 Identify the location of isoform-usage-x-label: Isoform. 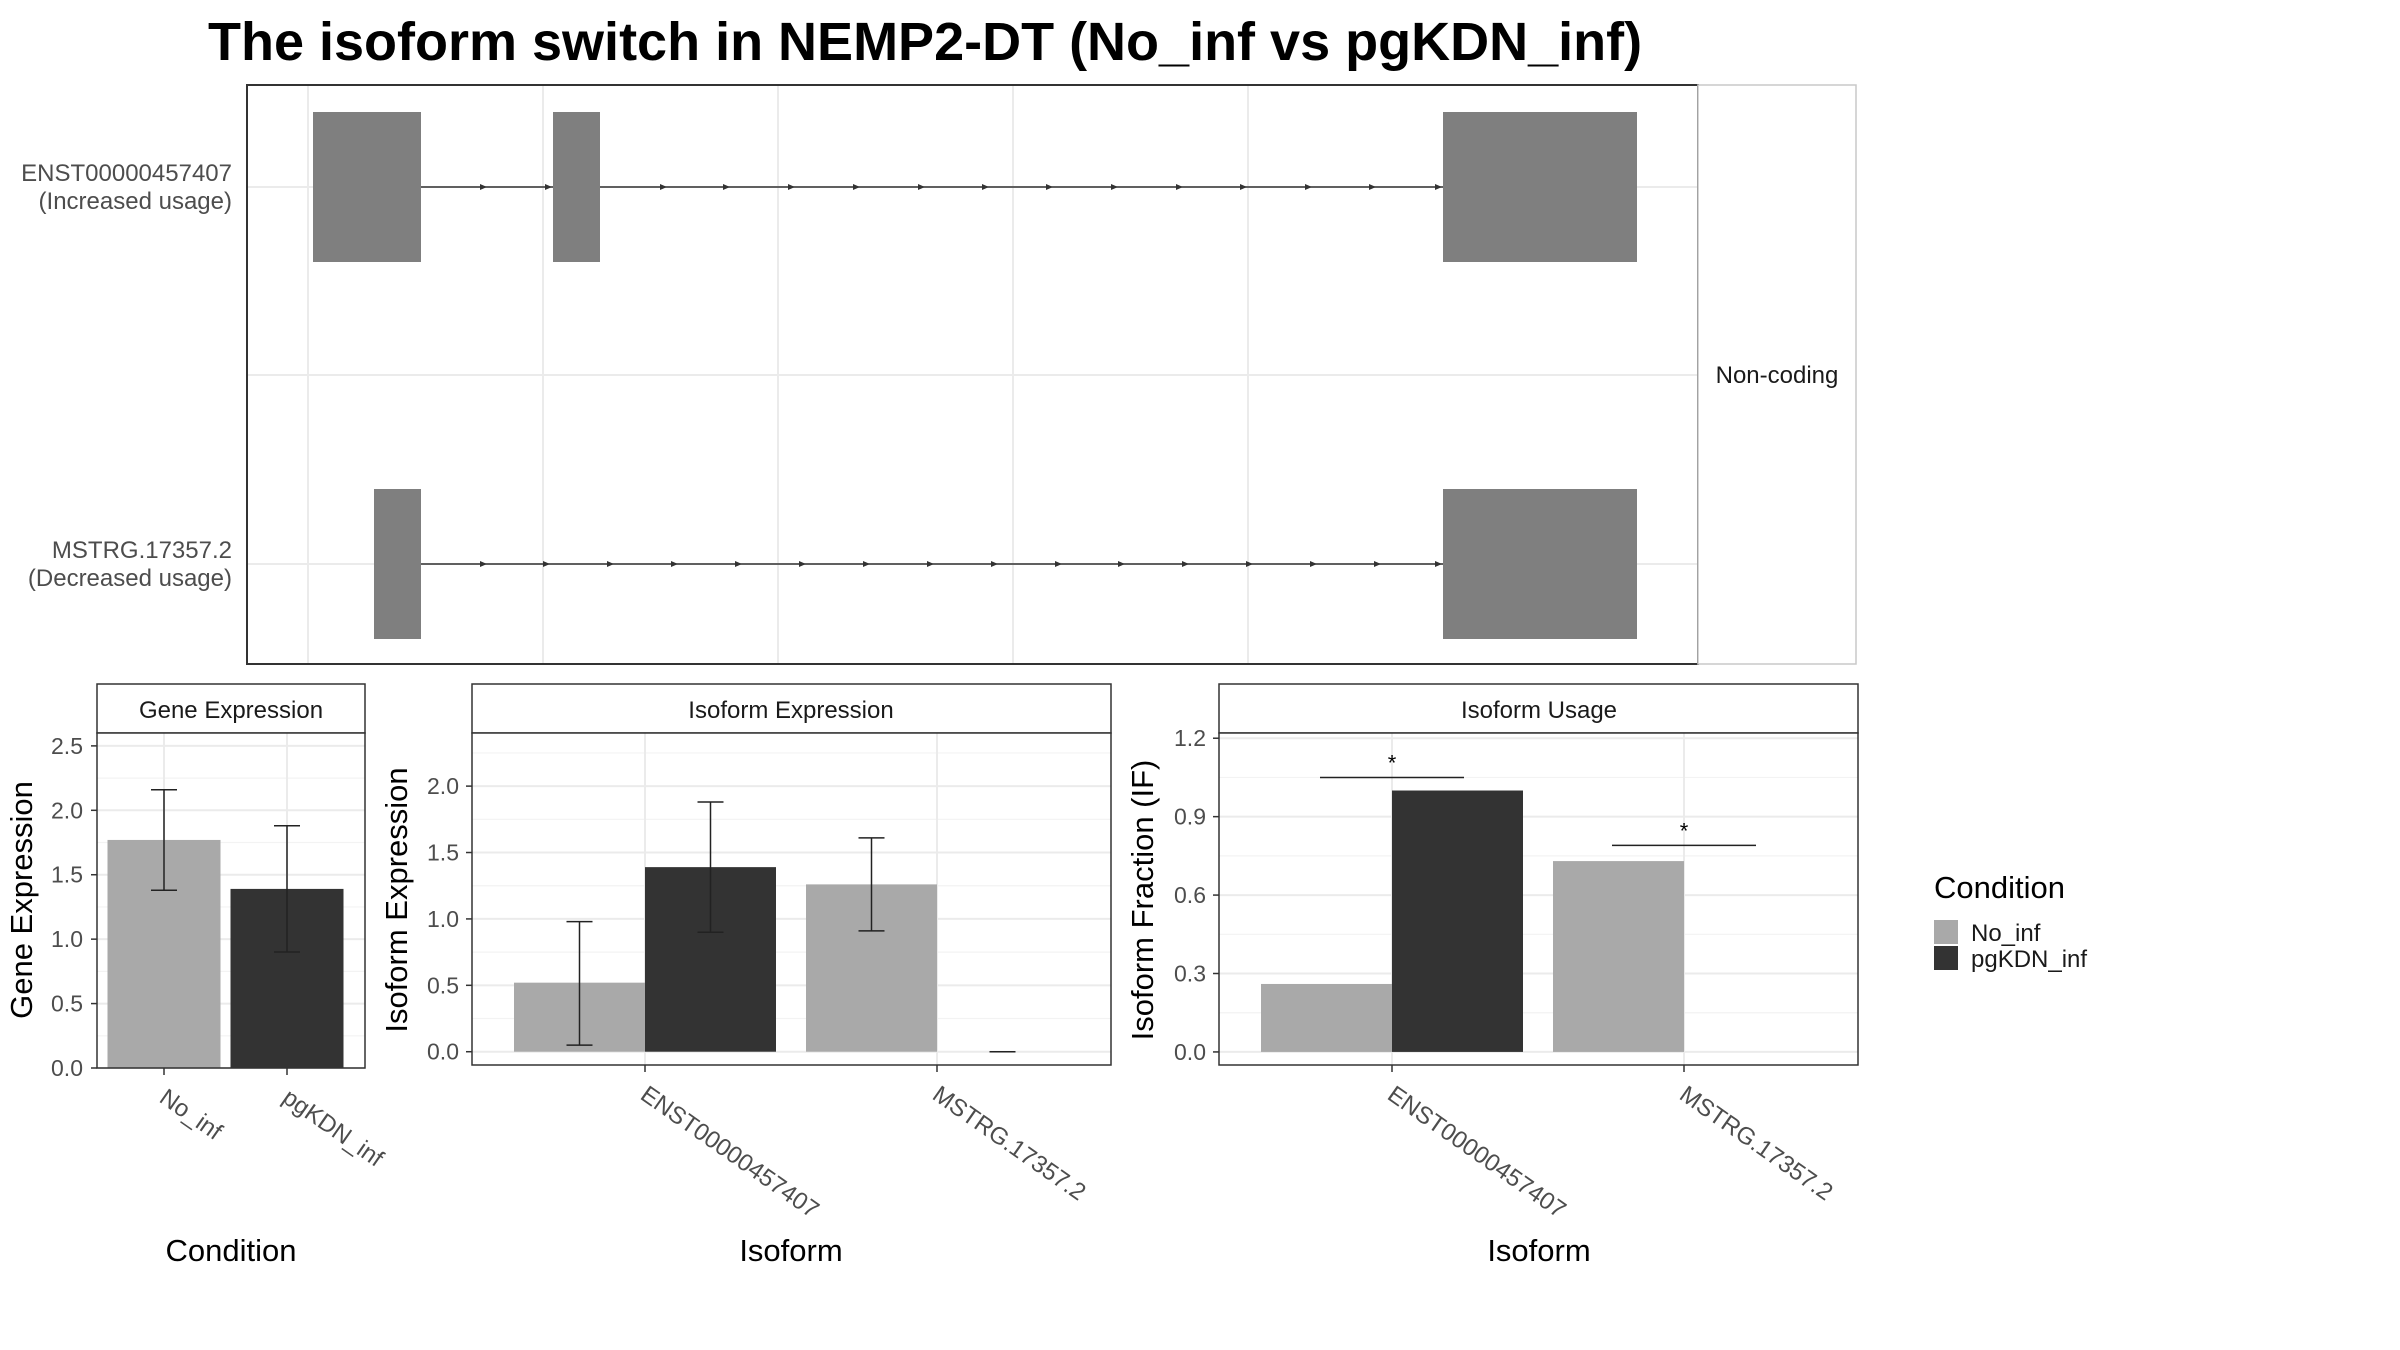
(1538, 1250).